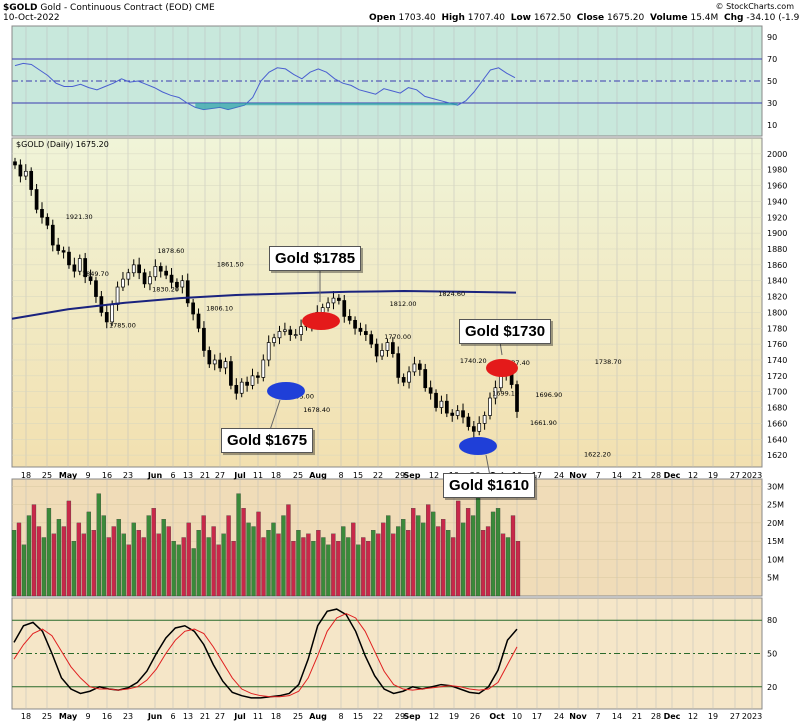 This screenshot has width=800, height=724. Describe the element at coordinates (403, 304) in the screenshot. I see `price-annotation: 1812.00` at that location.